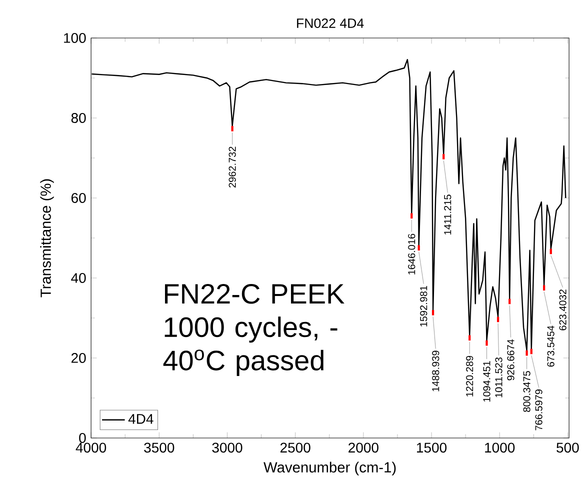  What do you see at coordinates (330, 469) in the screenshot?
I see `x-axis-title: Wavenumber (cm-1)` at bounding box center [330, 469].